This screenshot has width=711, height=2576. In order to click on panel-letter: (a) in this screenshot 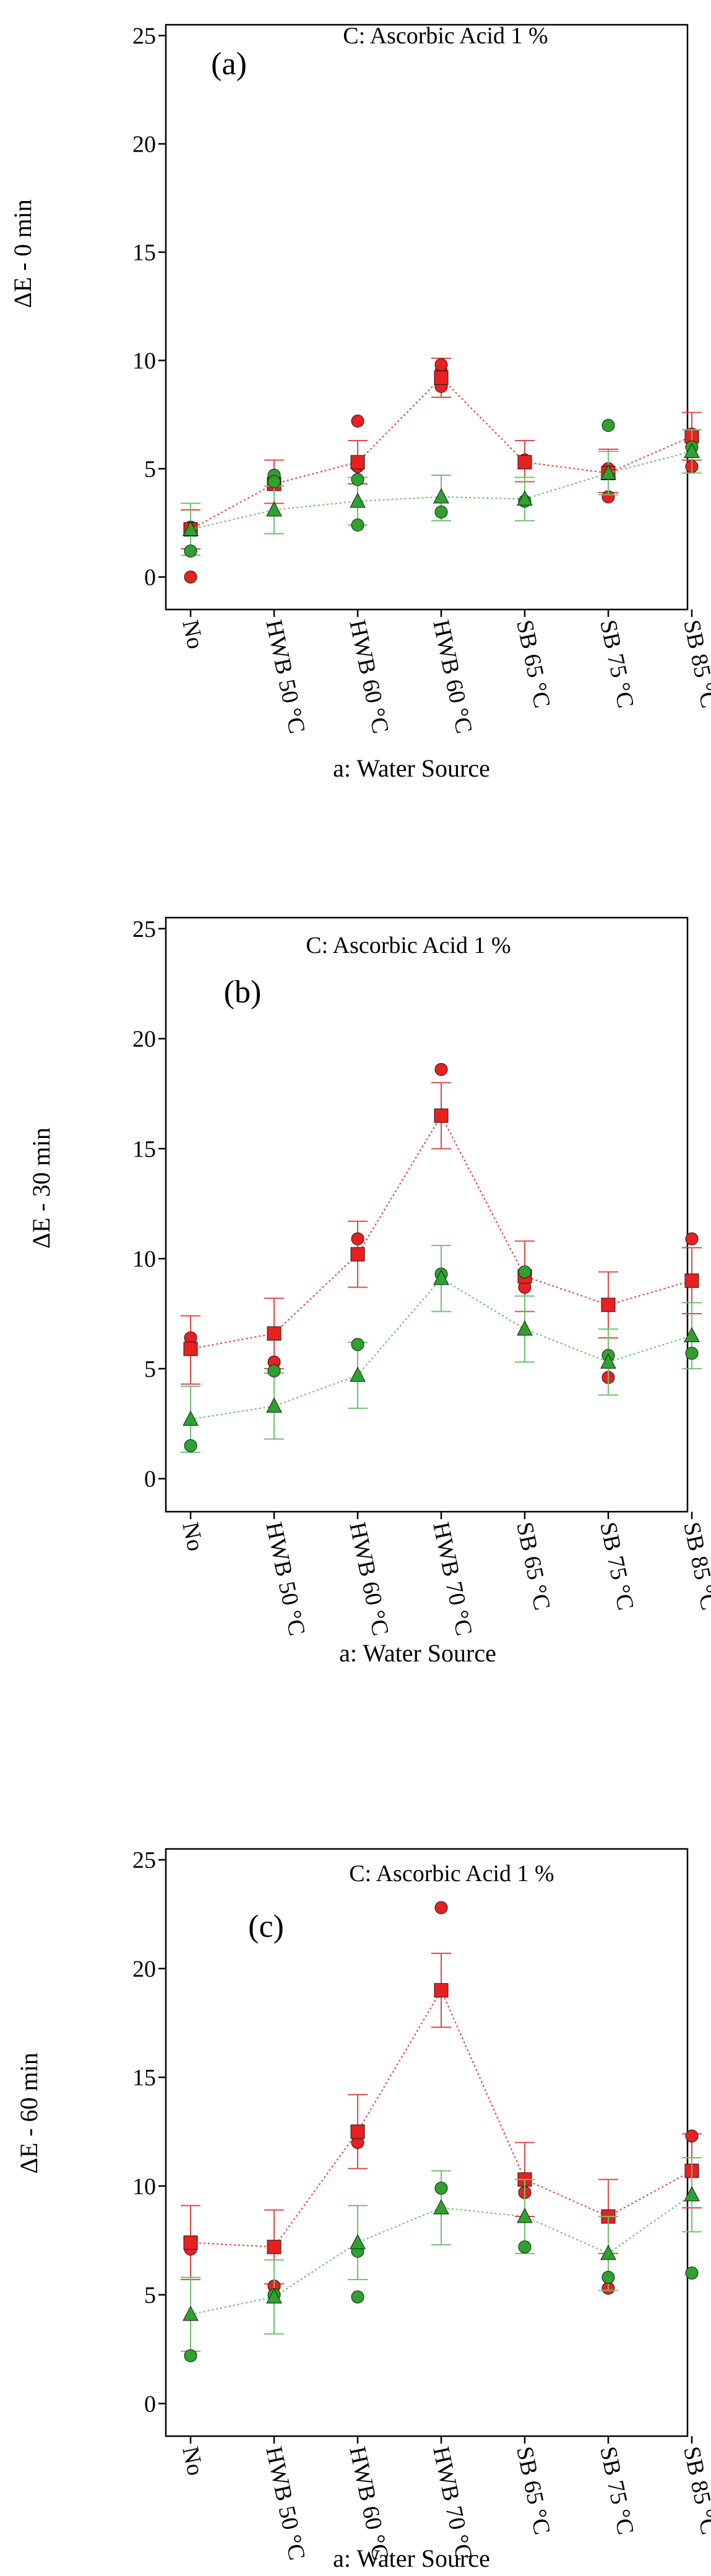, I will do `click(229, 64)`.